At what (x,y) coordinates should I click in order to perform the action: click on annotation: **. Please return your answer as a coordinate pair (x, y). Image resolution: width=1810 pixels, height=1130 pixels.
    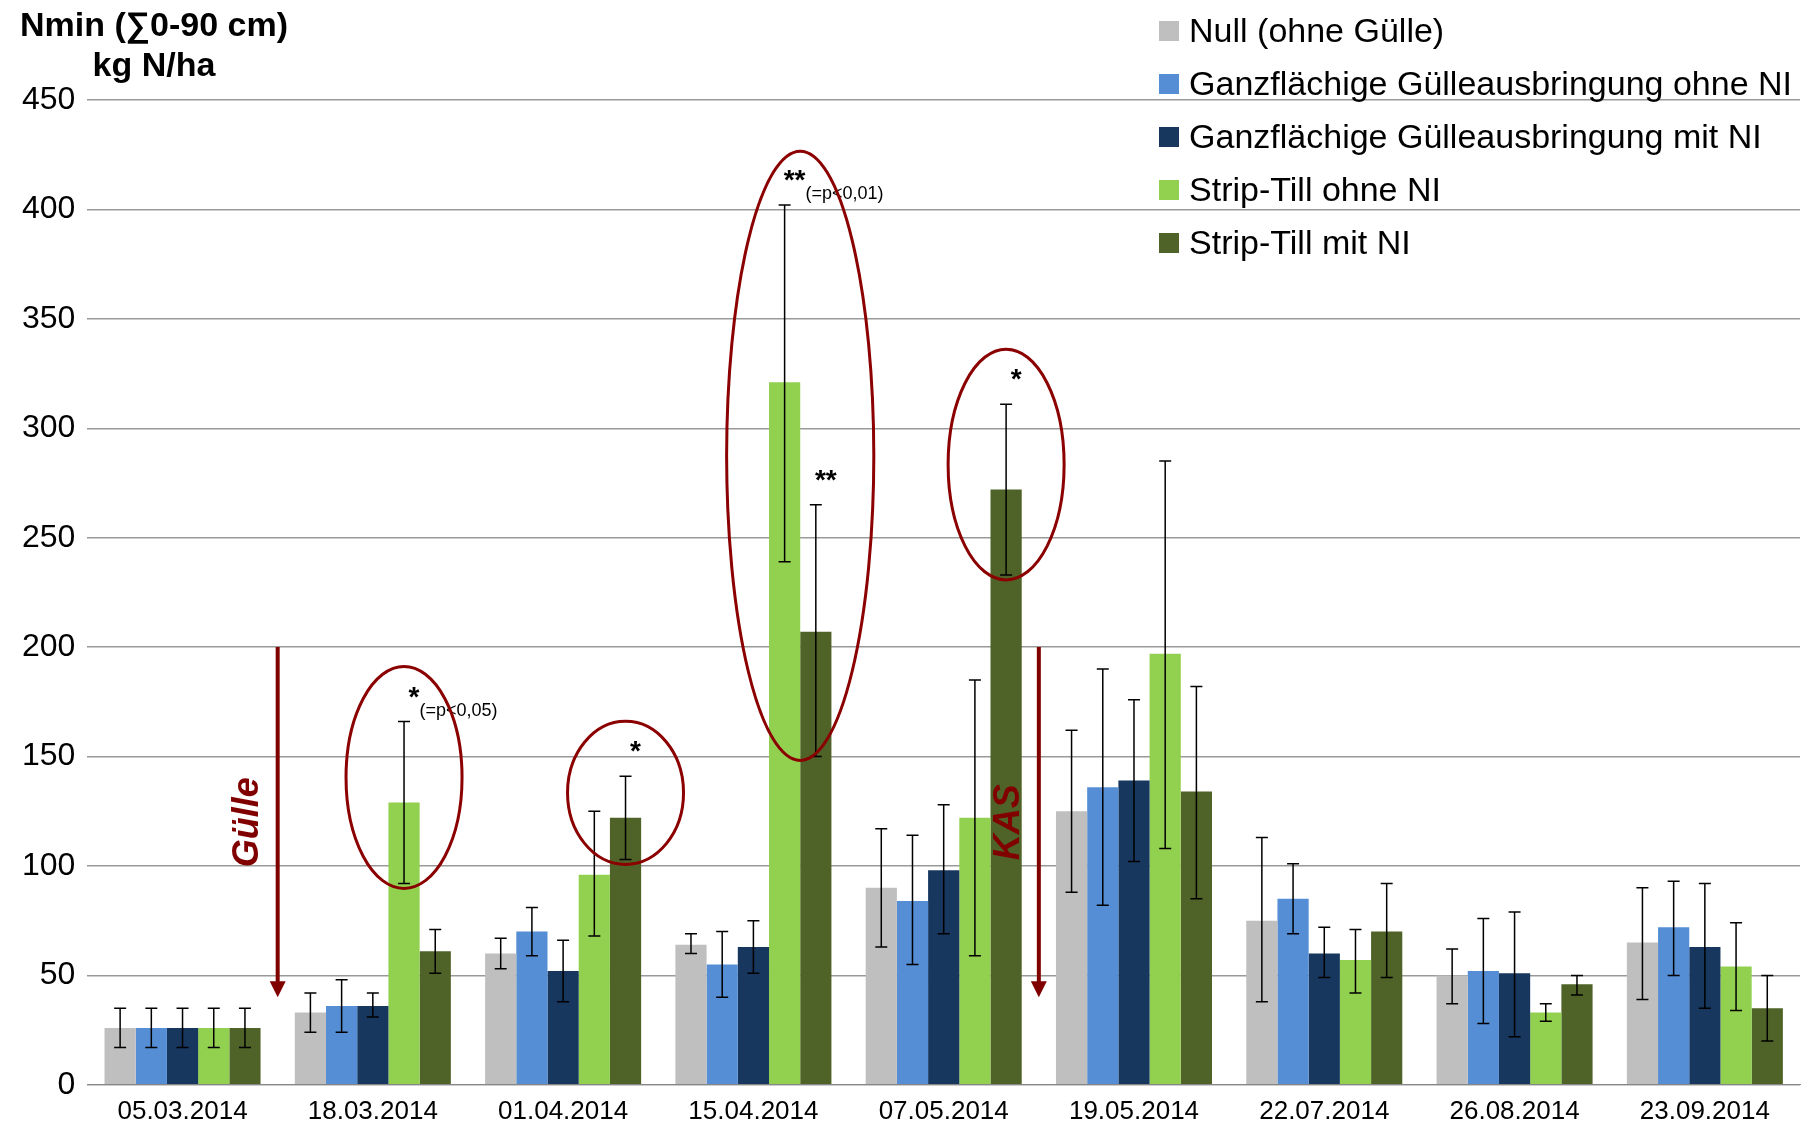
    Looking at the image, I should click on (825, 479).